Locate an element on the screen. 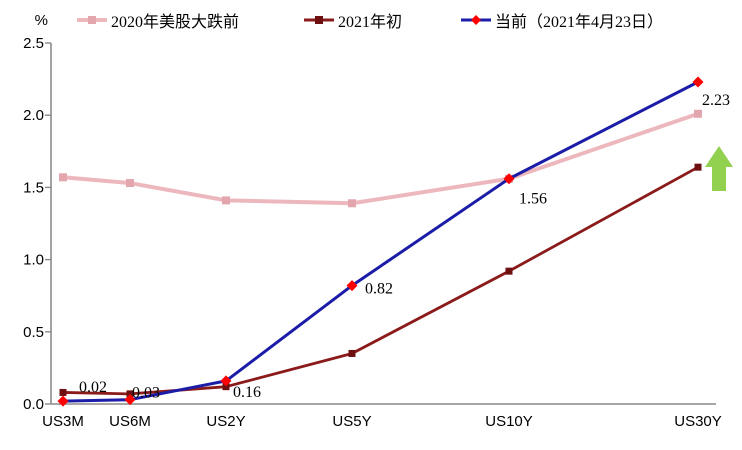 Image resolution: width=742 pixels, height=450 pixels. legend-line-diamond-icon is located at coordinates (476, 20).